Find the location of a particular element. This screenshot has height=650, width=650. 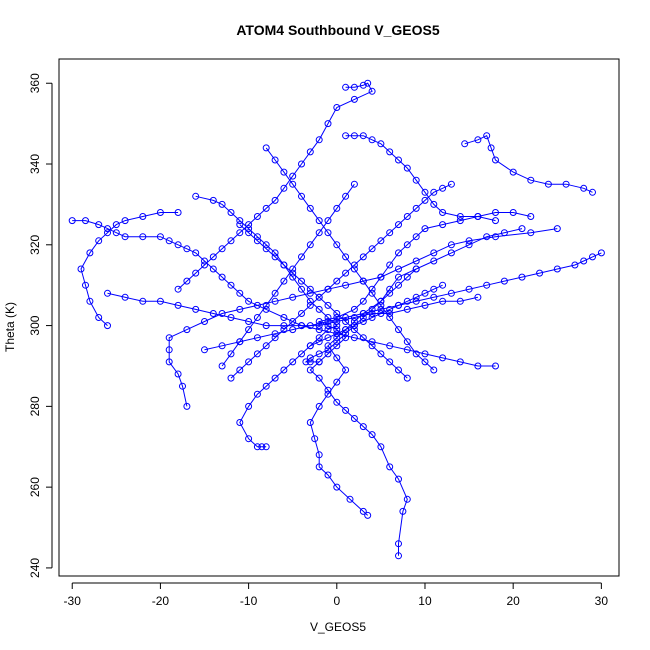

y-tick-label: 320 is located at coordinates (35, 244).